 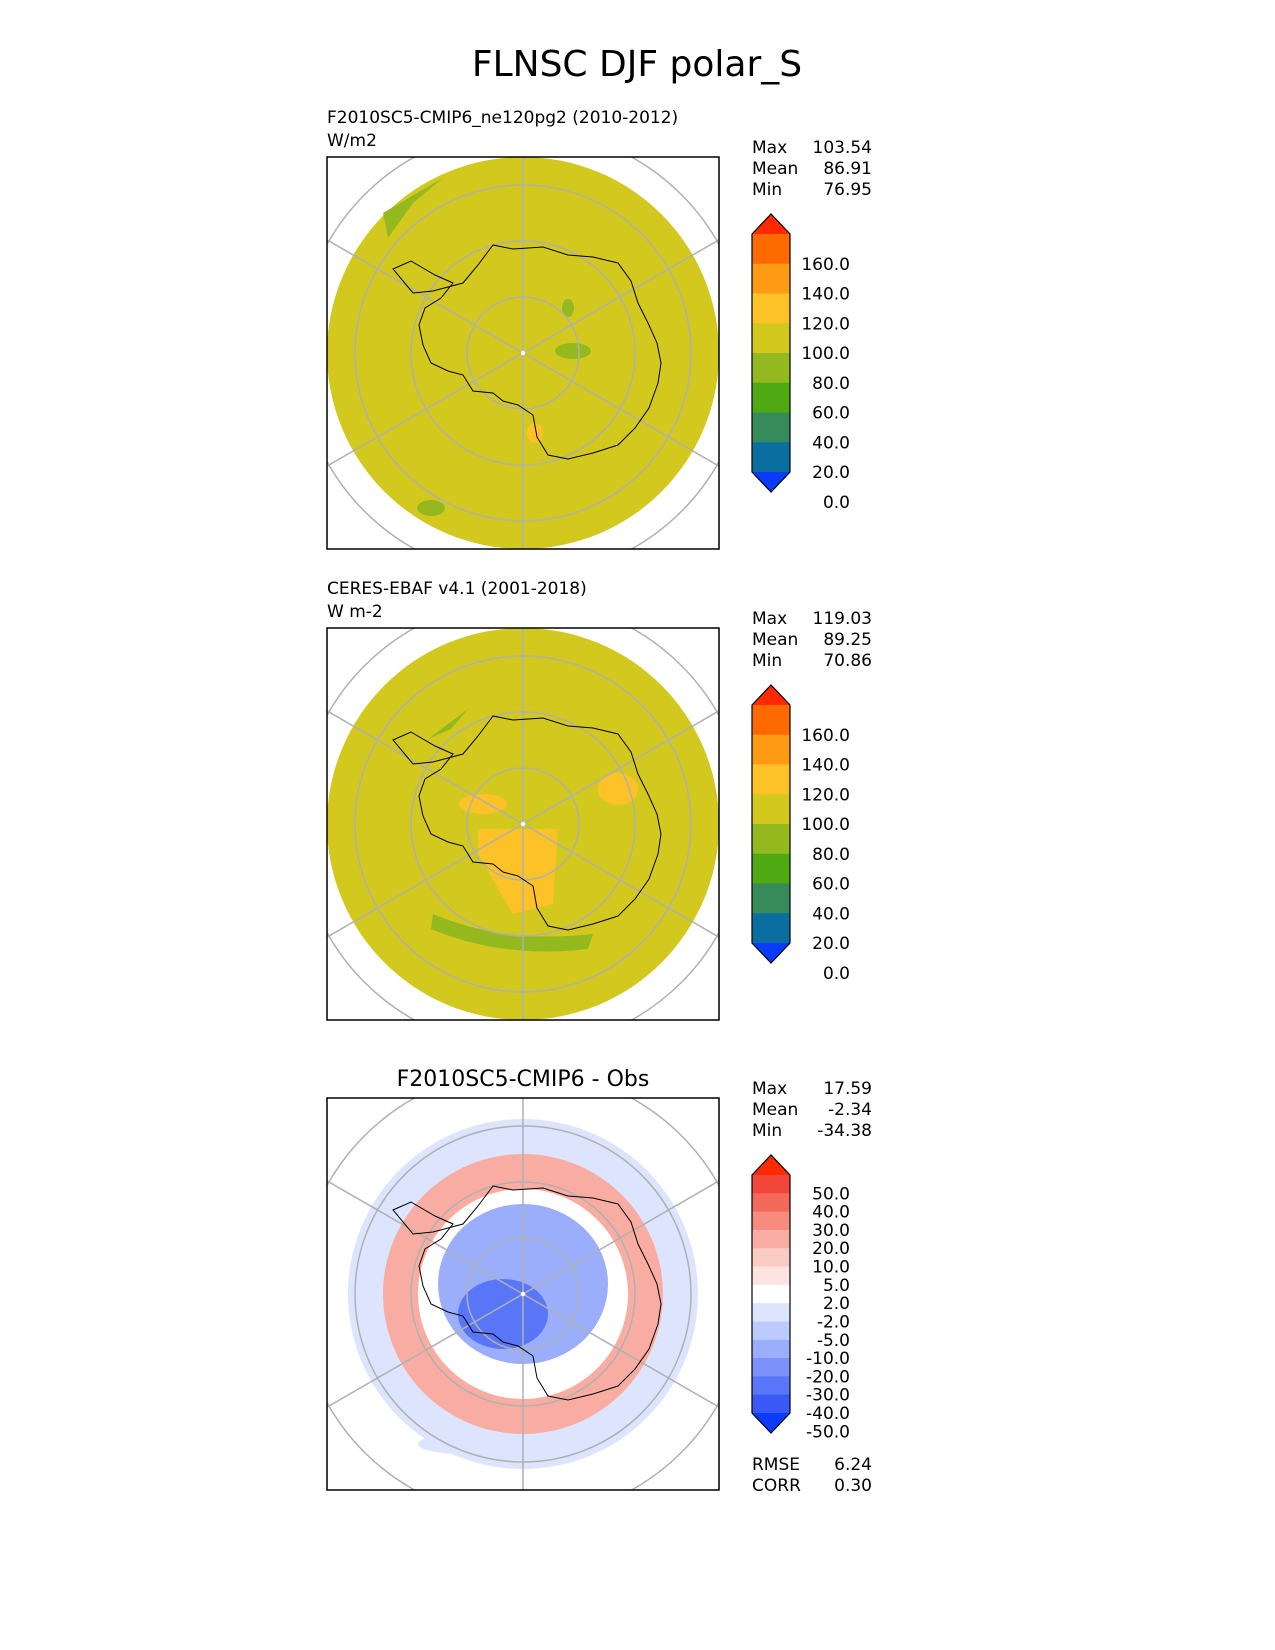 What do you see at coordinates (776, 1465) in the screenshot?
I see `footer-stat-label: RMSE` at bounding box center [776, 1465].